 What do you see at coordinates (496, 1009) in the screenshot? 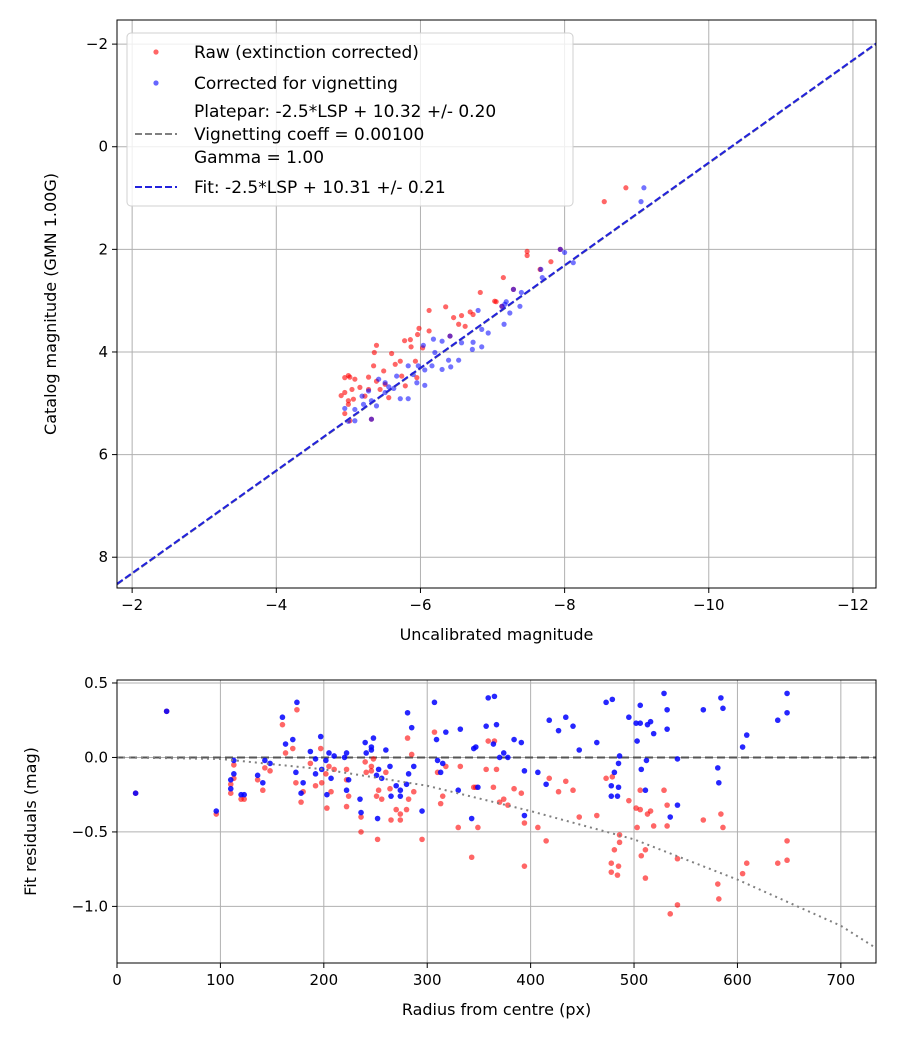
I see `x-axis-label: Radius from centre (px)` at bounding box center [496, 1009].